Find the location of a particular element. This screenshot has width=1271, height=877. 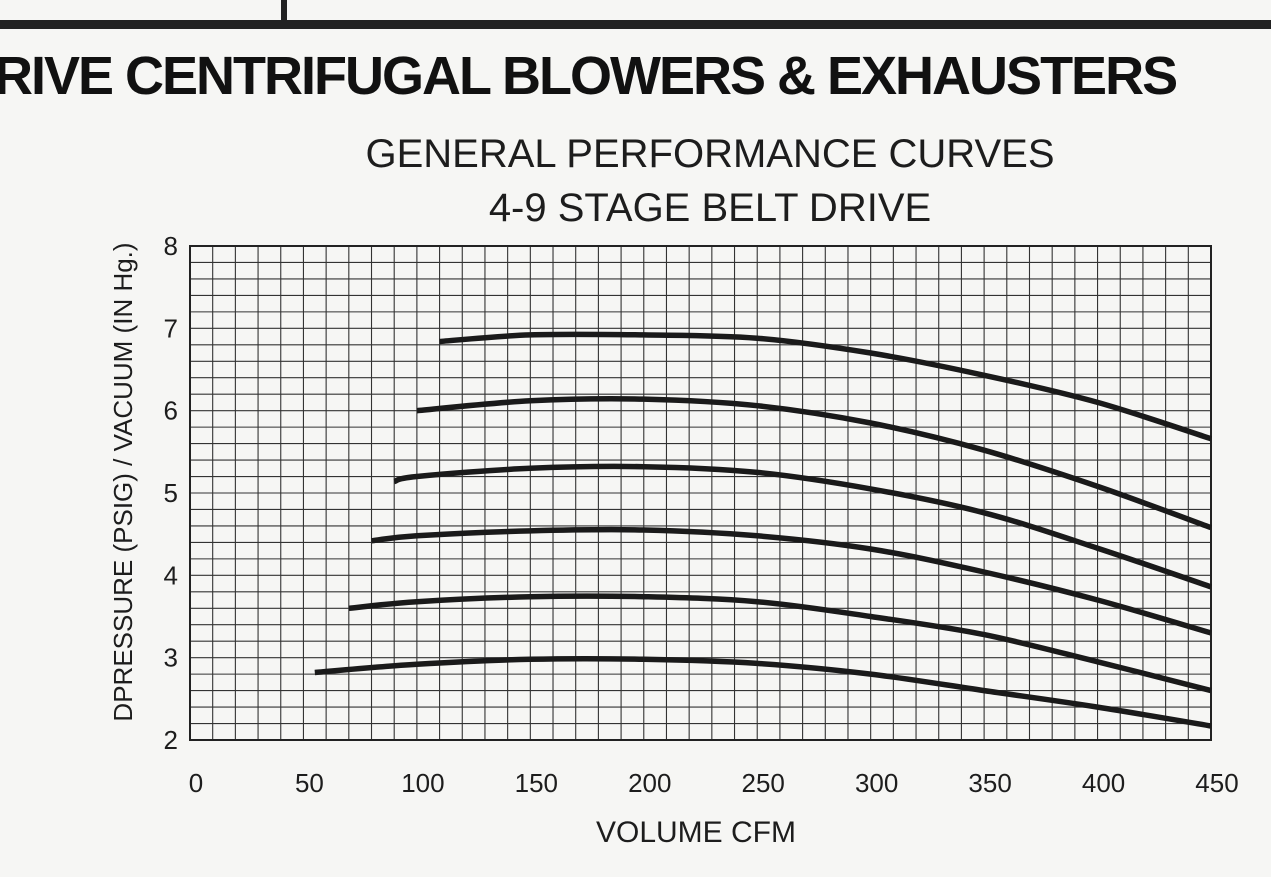

banner-title: RIVE CENTRIFUGAL BLOWERS & EXHAUSTERS is located at coordinates (589, 76).